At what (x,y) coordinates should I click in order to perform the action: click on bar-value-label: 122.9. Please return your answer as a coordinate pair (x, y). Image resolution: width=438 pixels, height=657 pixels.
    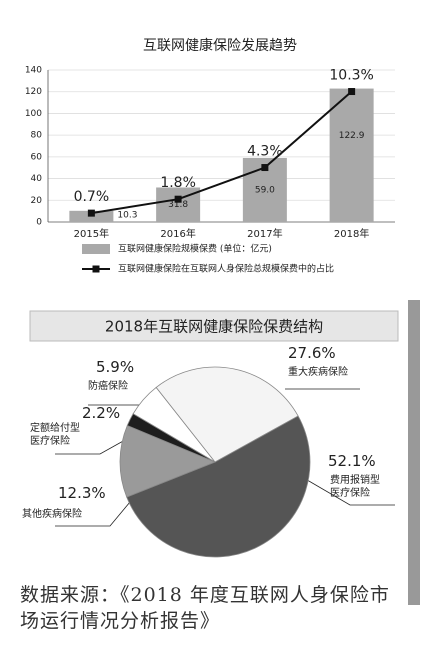
    Looking at the image, I should click on (352, 136).